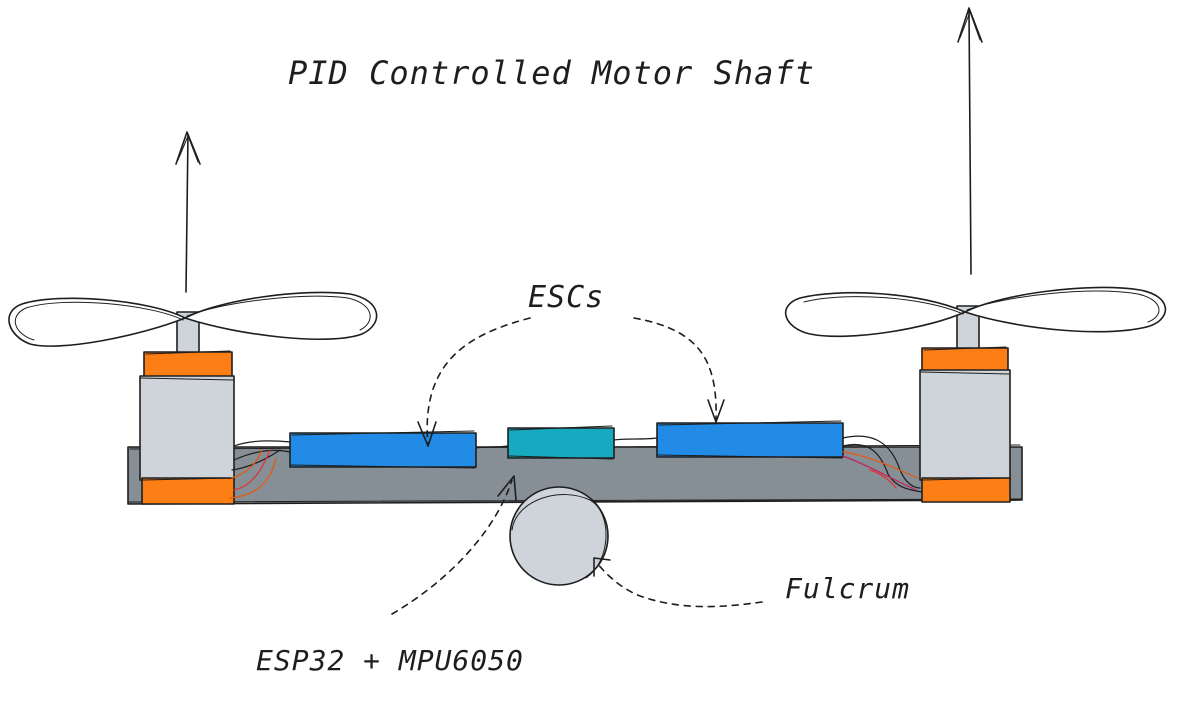 This screenshot has height=703, width=1186. I want to click on diagram-title: PID Controlled Motor Shaft, so click(551, 73).